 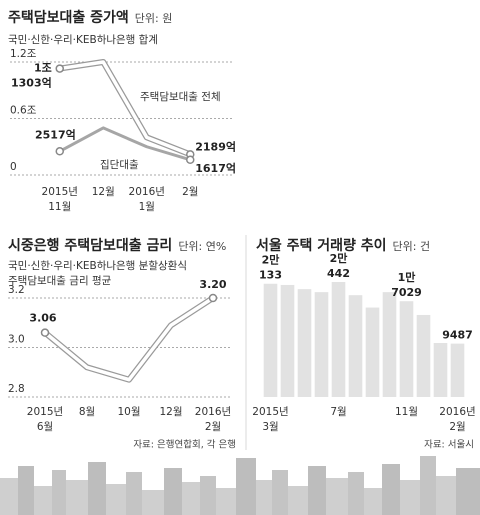 I want to click on unit-label: 단위: 연%, so click(x=202, y=246).